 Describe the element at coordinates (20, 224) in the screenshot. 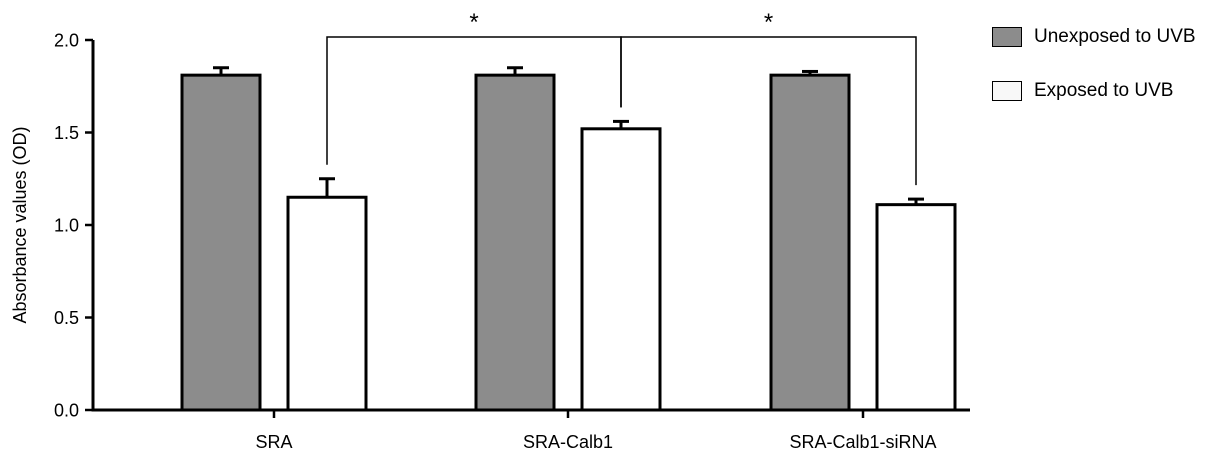

I see `y-axis-label: Absorbance values (OD)` at that location.